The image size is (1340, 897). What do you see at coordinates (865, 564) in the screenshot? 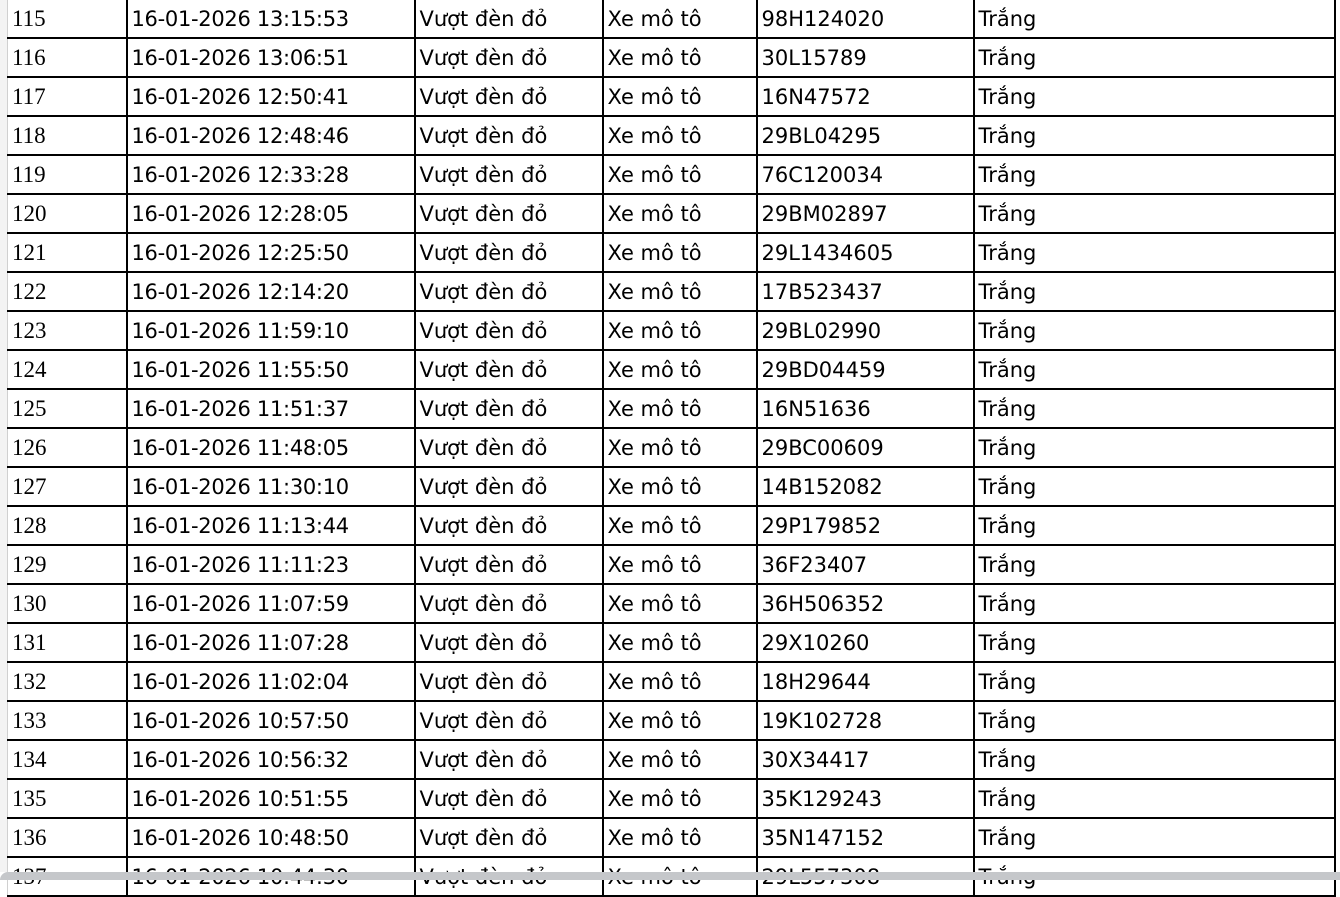
I see `plate-cell: 36F23407` at bounding box center [865, 564].